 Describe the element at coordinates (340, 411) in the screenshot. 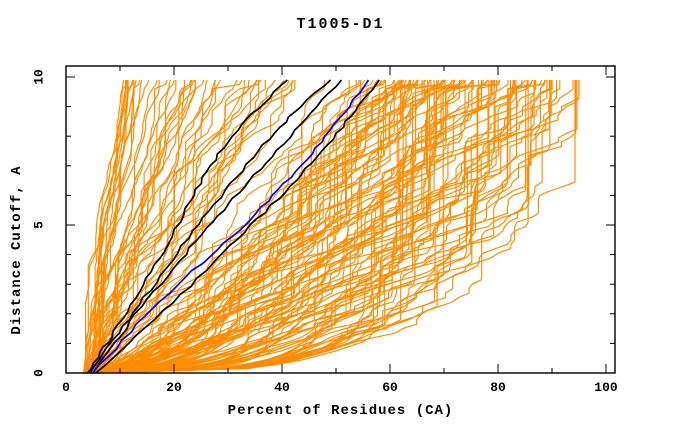

I see `x-axis-label: Percent of Residues (CA)` at that location.